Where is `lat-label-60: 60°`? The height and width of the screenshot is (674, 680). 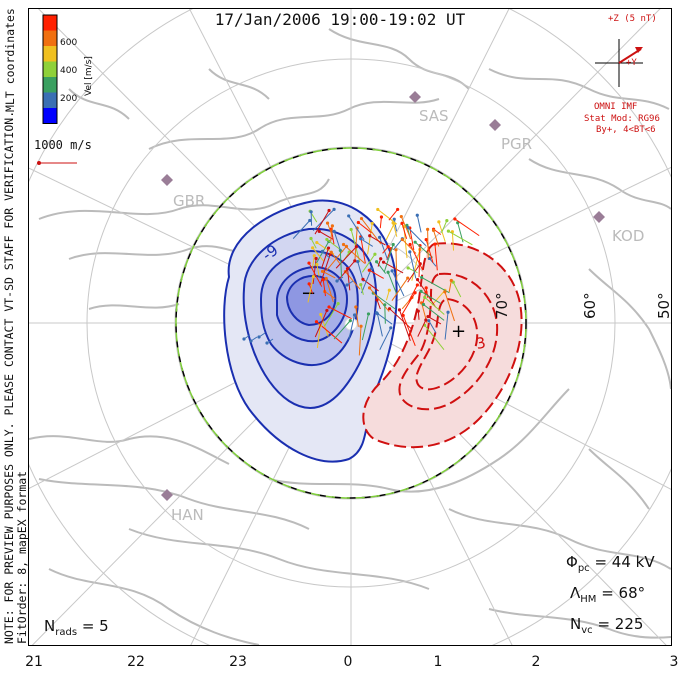 lat-label-60: 60° is located at coordinates (590, 305).